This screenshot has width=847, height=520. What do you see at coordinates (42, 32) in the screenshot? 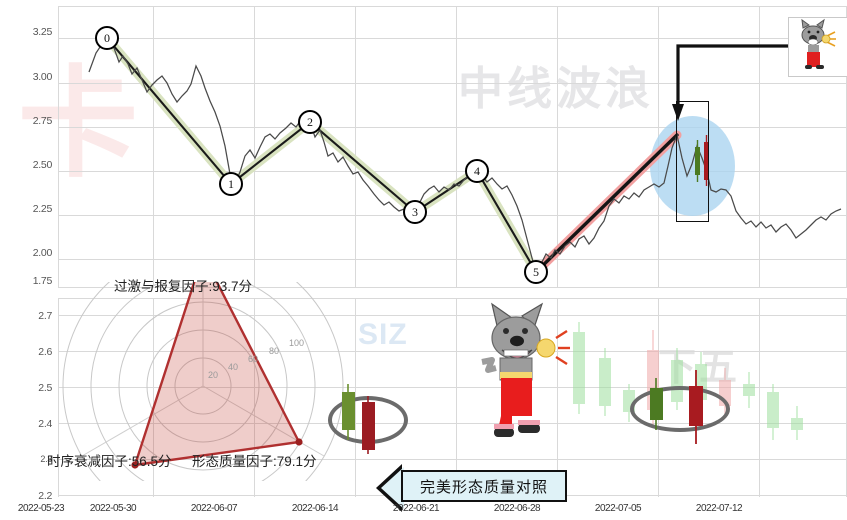
I see `y-axis-tick: 3.25` at bounding box center [42, 32].